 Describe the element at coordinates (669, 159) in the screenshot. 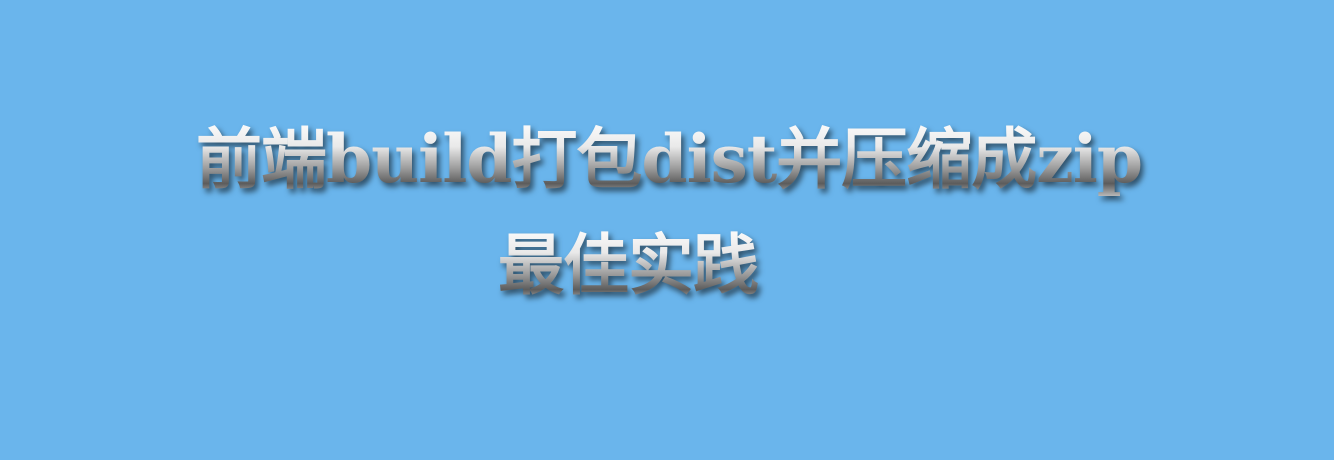

I see `banner-title-line-1: 前端build打包dist并压缩成zip` at that location.